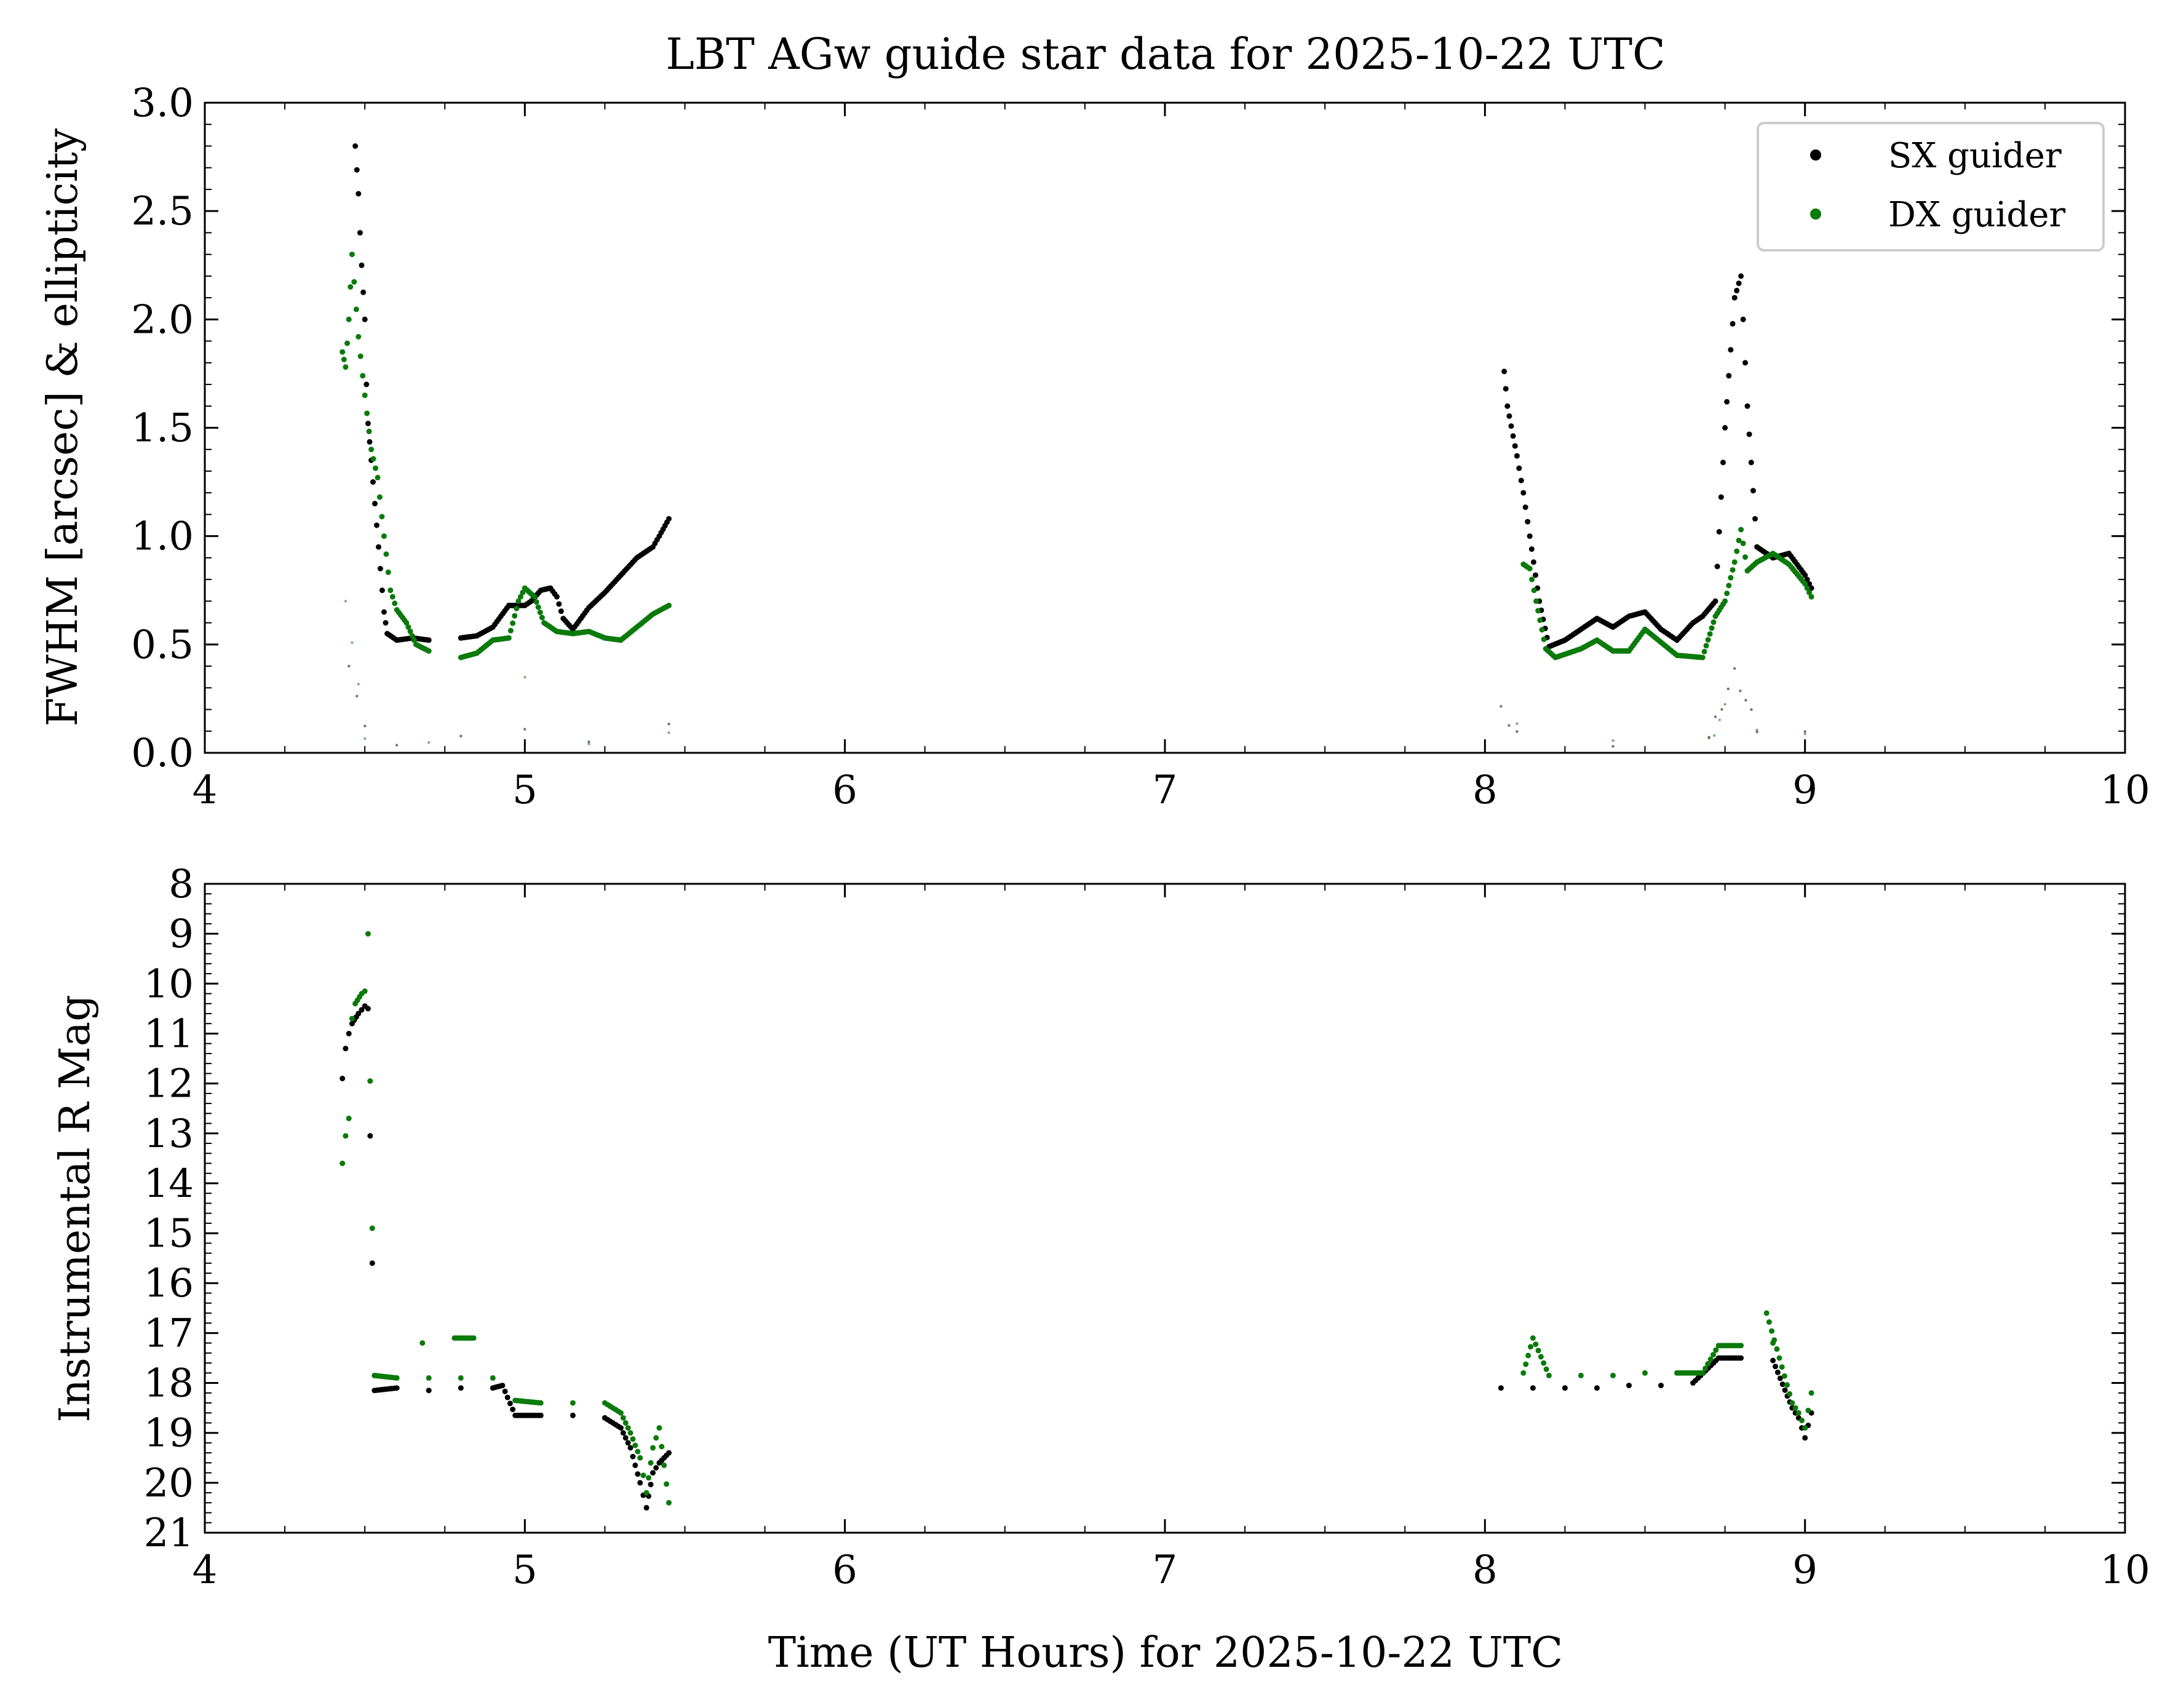  I want to click on x-tick-label: 8, so click(1485, 1570).